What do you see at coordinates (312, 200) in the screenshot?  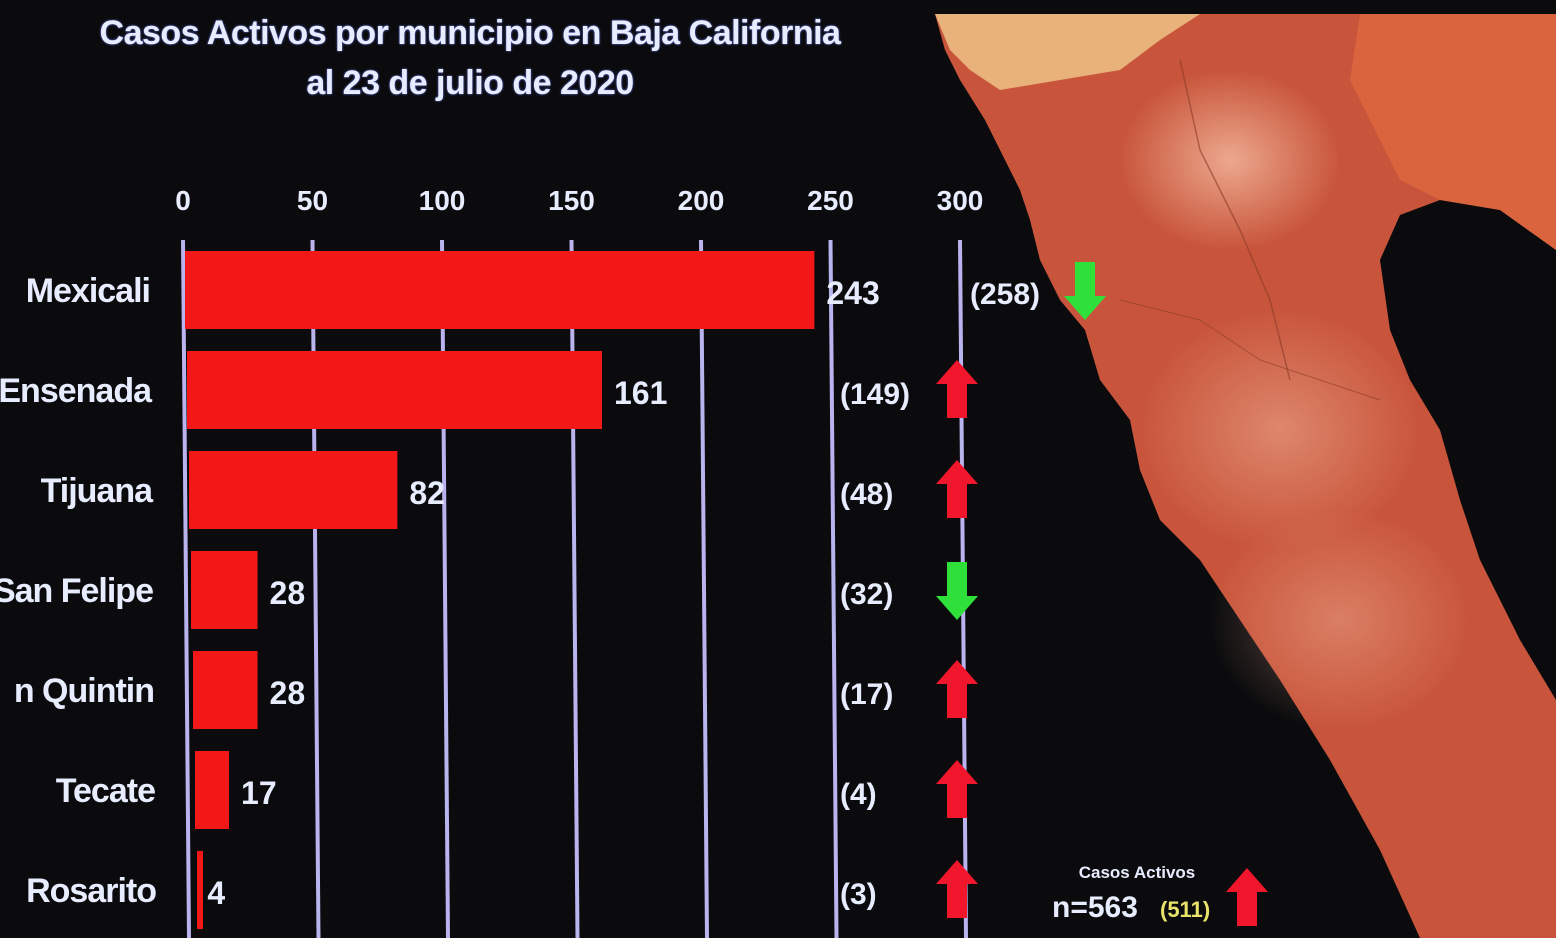 I see `x-tick-label: 50` at bounding box center [312, 200].